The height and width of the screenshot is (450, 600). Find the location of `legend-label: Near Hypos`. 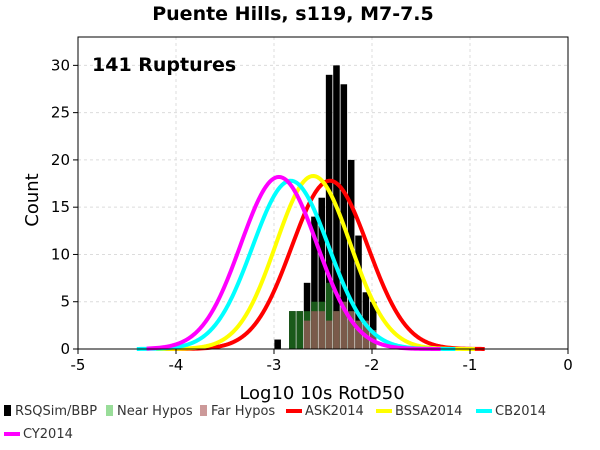

legend-label: Near Hypos is located at coordinates (155, 411).